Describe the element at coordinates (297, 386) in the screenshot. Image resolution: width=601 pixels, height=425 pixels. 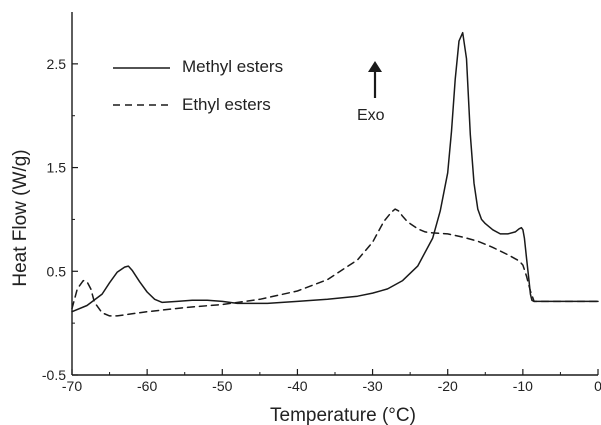
I see `x-tick-label: -40` at that location.